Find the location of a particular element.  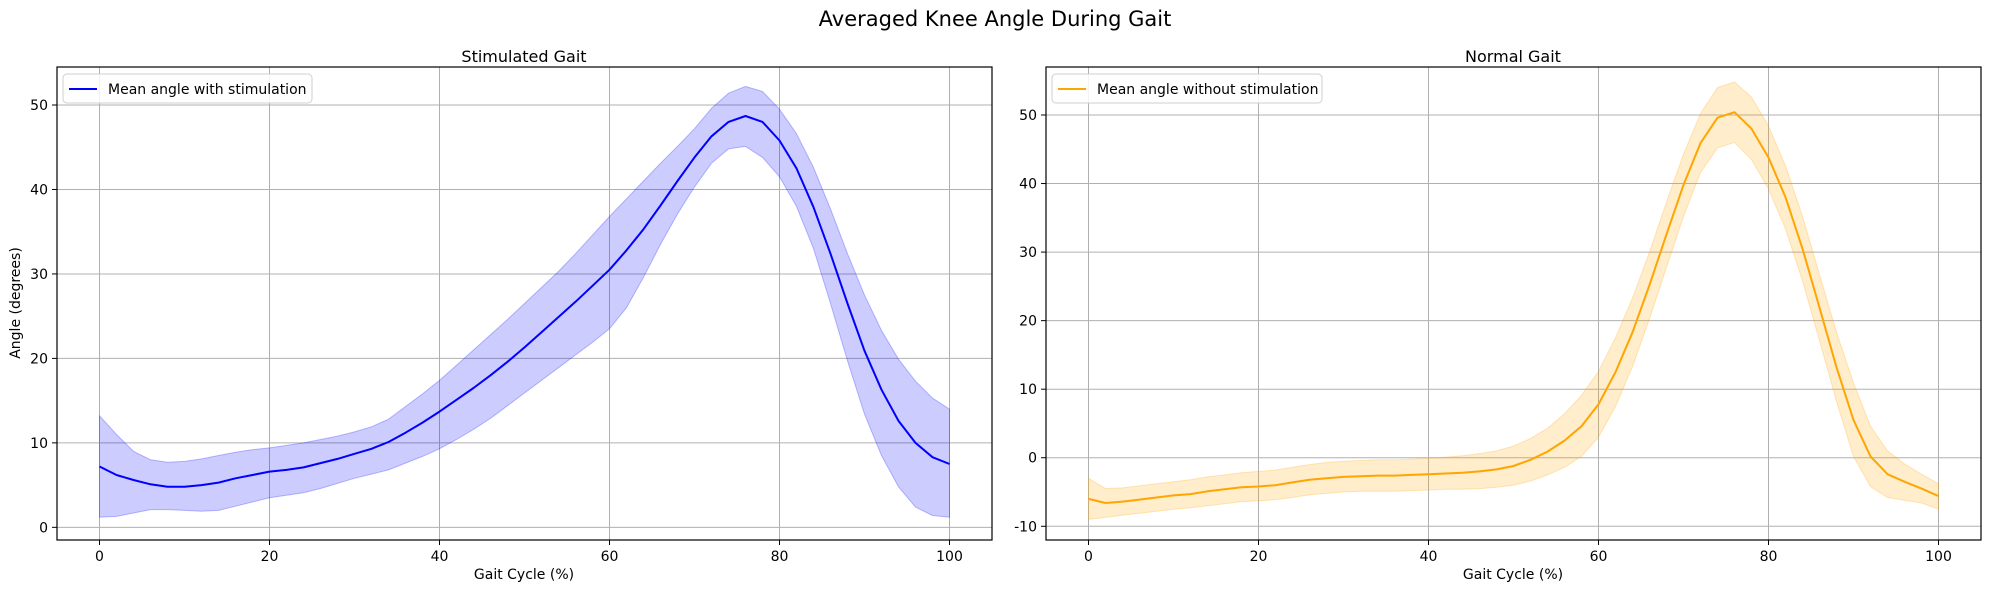

normal-gait-y-tick-label: 30 is located at coordinates (1028, 253).